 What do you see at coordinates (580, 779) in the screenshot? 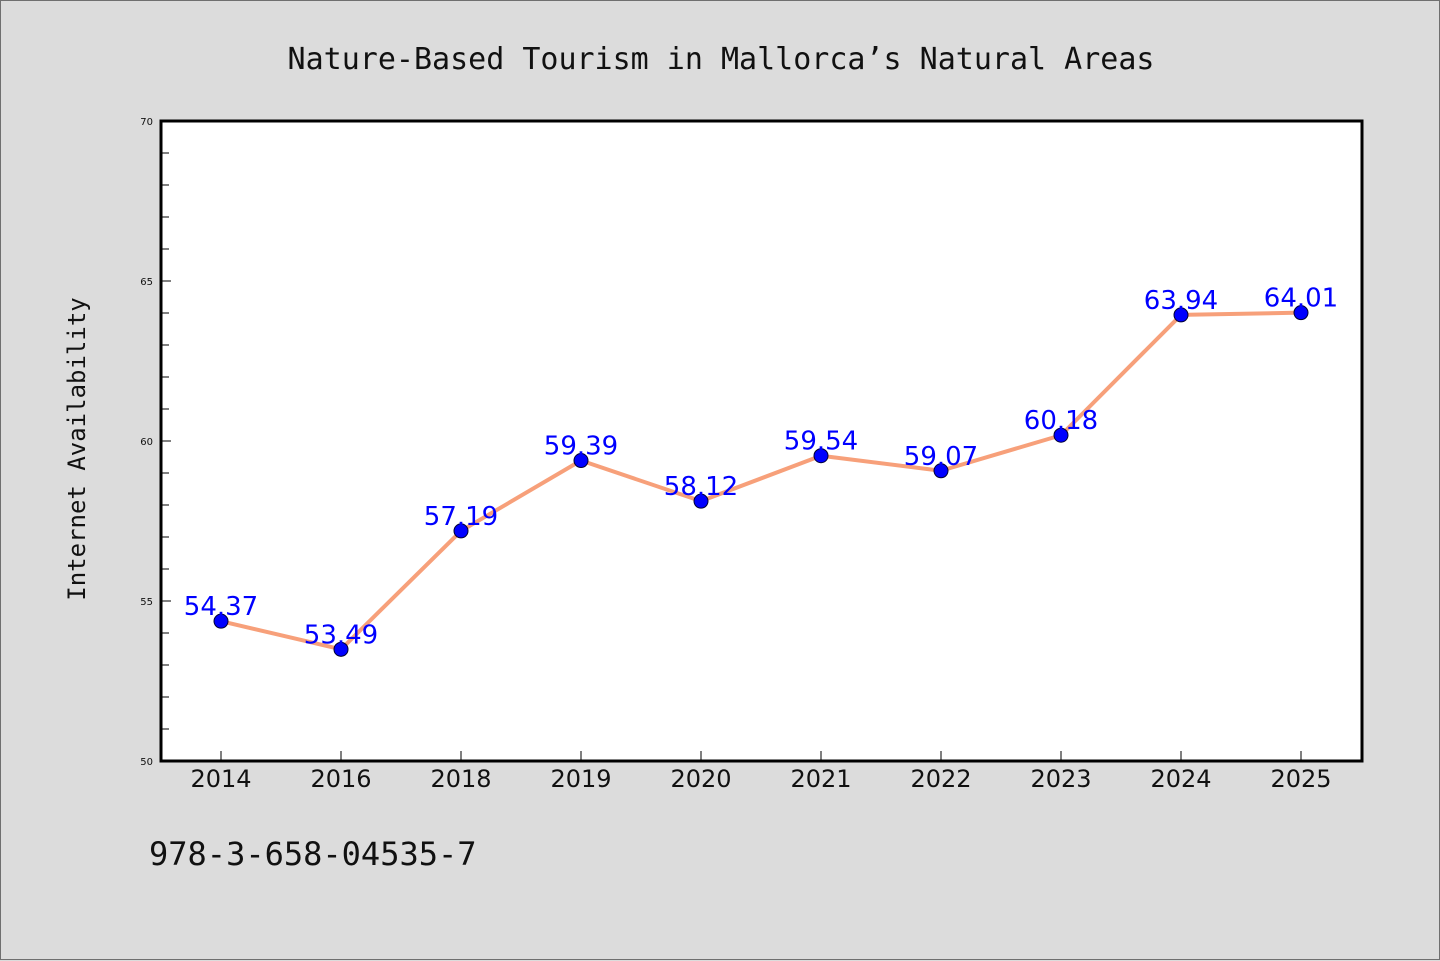
I see `x-tick-label: 2019` at bounding box center [580, 779].